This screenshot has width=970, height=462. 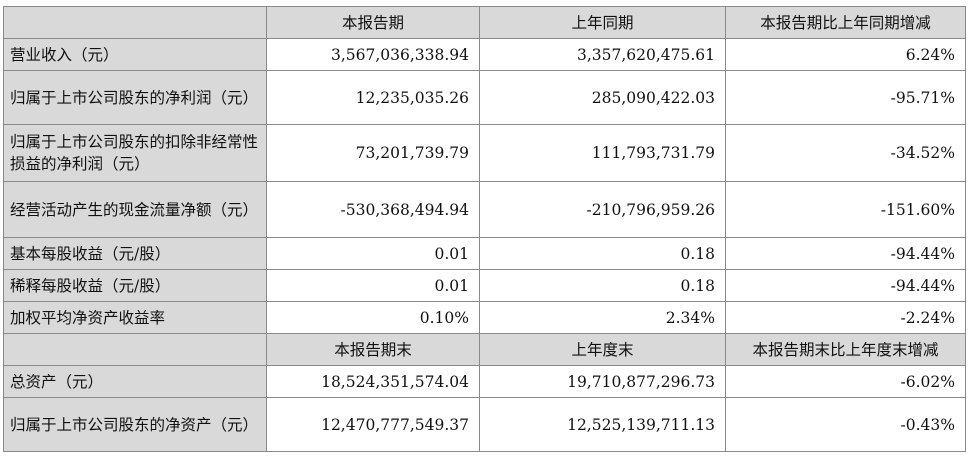 I want to click on row-label: 营业收入（元）, so click(x=135, y=54).